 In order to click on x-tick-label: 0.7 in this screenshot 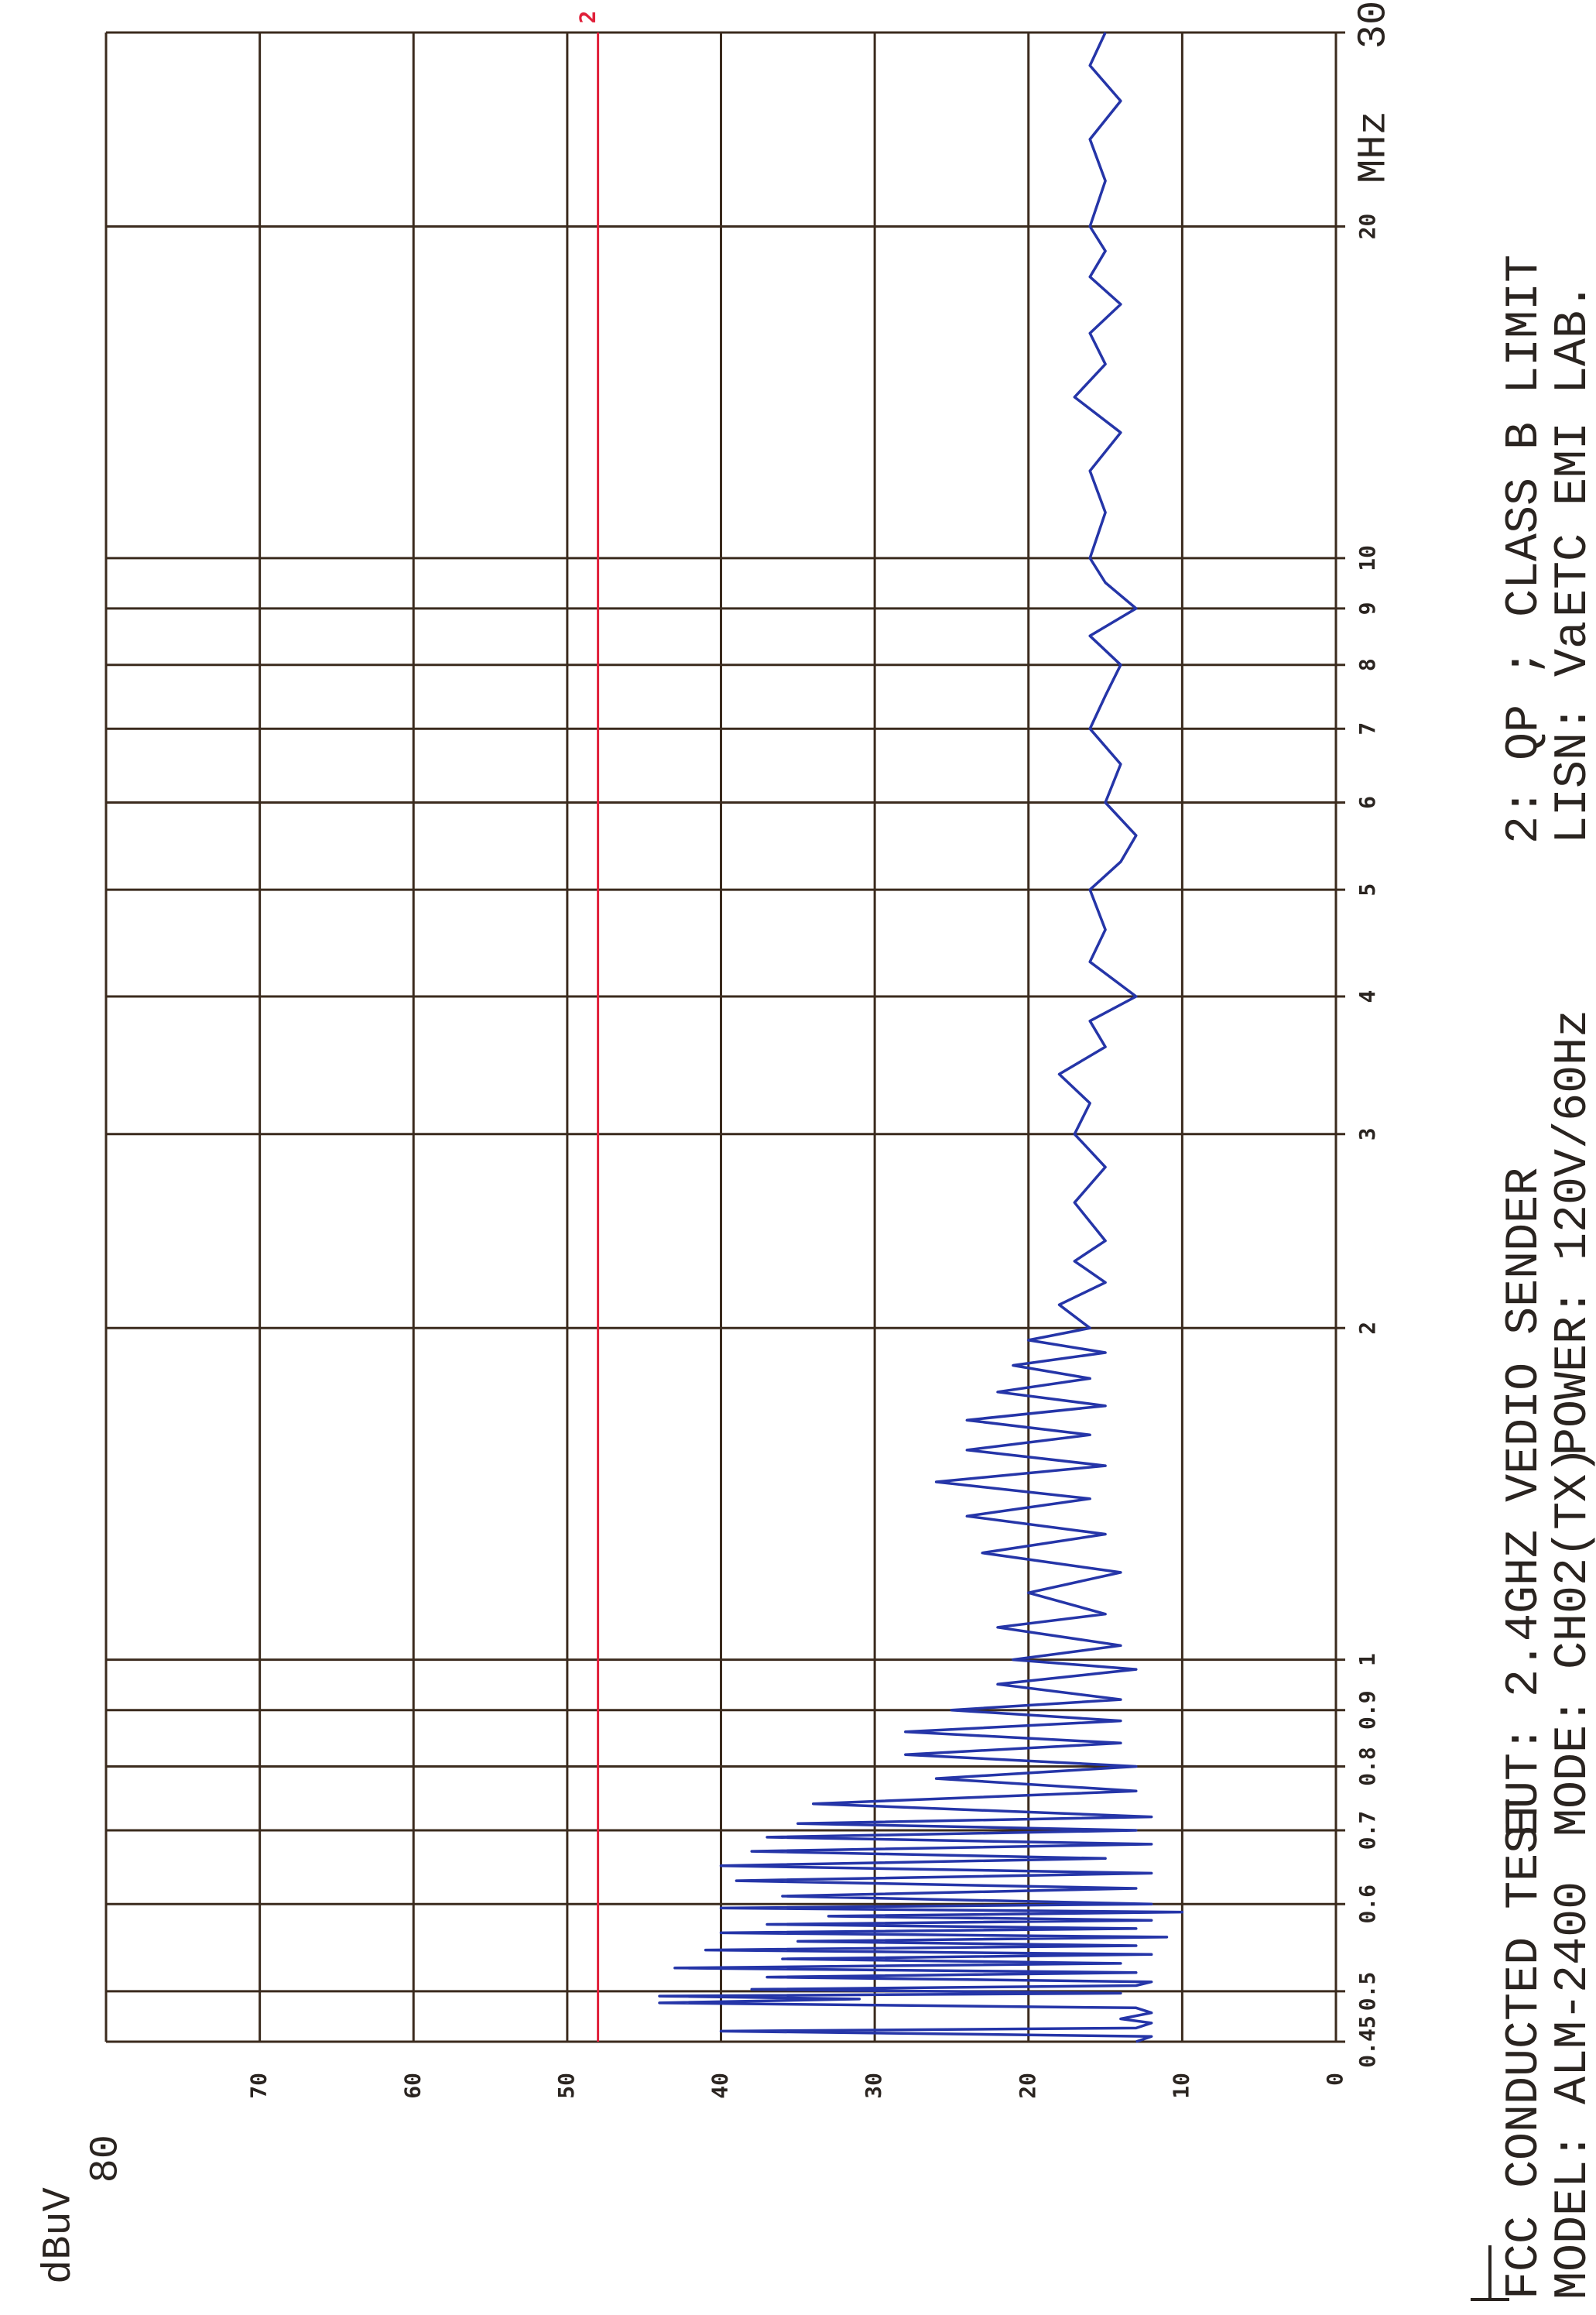, I will do `click(1367, 1830)`.